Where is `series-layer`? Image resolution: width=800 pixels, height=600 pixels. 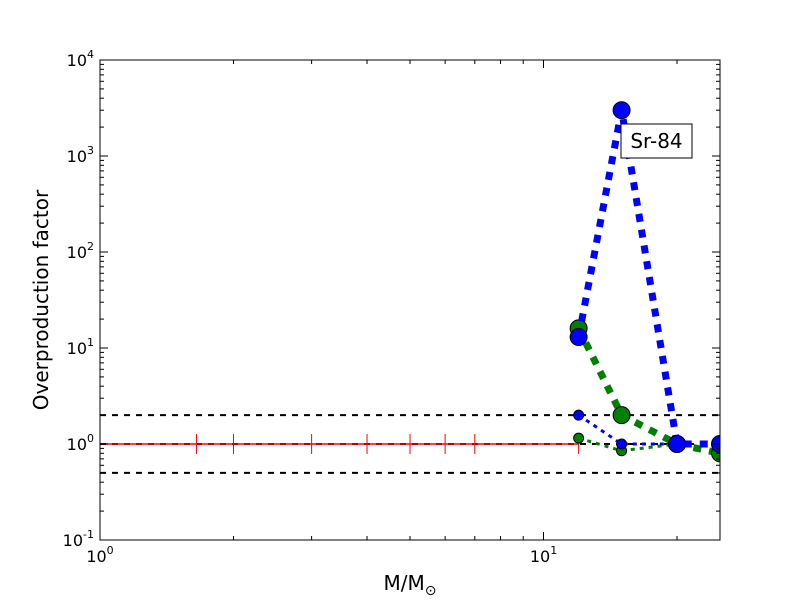 series-layer is located at coordinates (644, 282).